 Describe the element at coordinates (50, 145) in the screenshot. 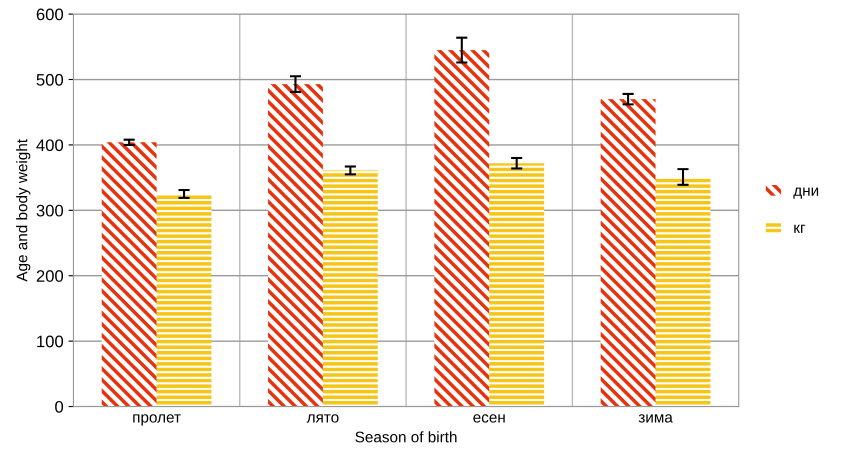

I see `y-tick-label: 400` at that location.